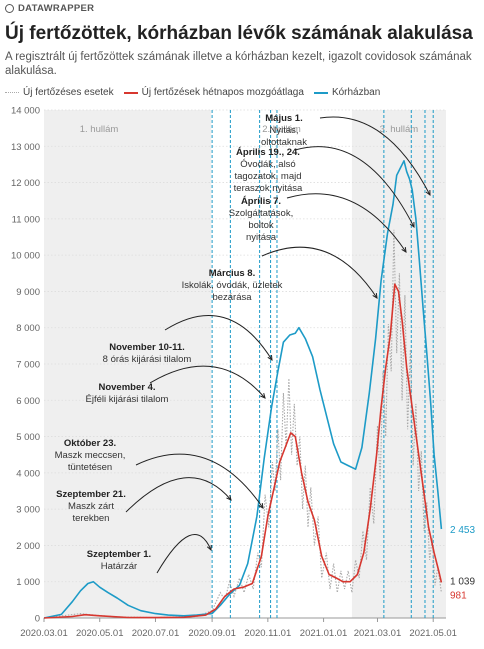 This screenshot has width=484, height=649. I want to click on annotation-title: Május 1., so click(284, 118).